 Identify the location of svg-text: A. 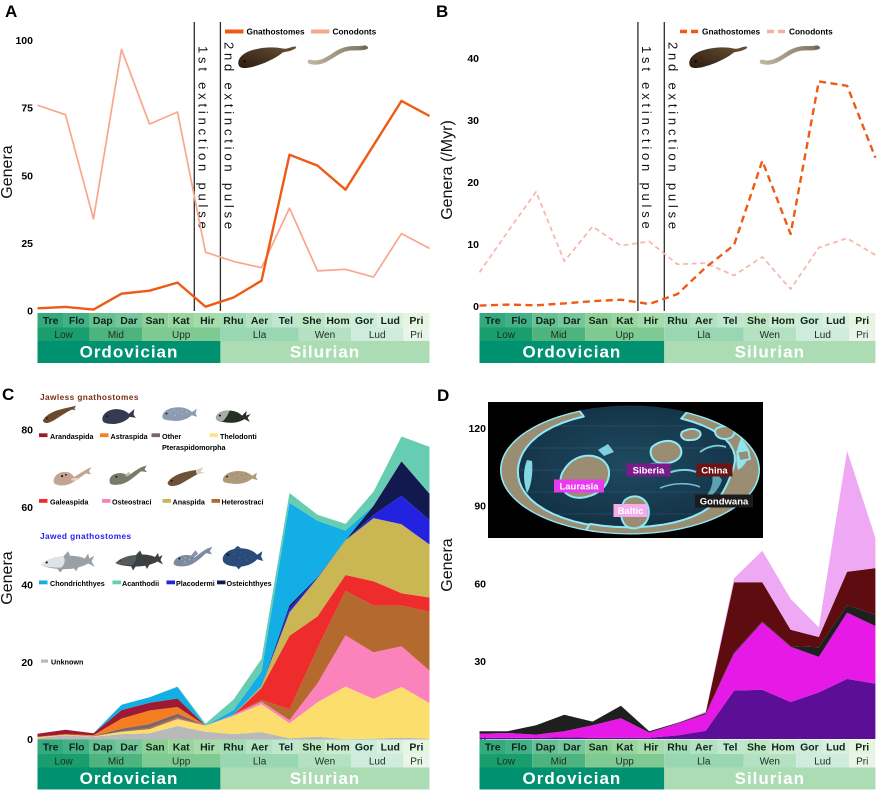
(11, 11).